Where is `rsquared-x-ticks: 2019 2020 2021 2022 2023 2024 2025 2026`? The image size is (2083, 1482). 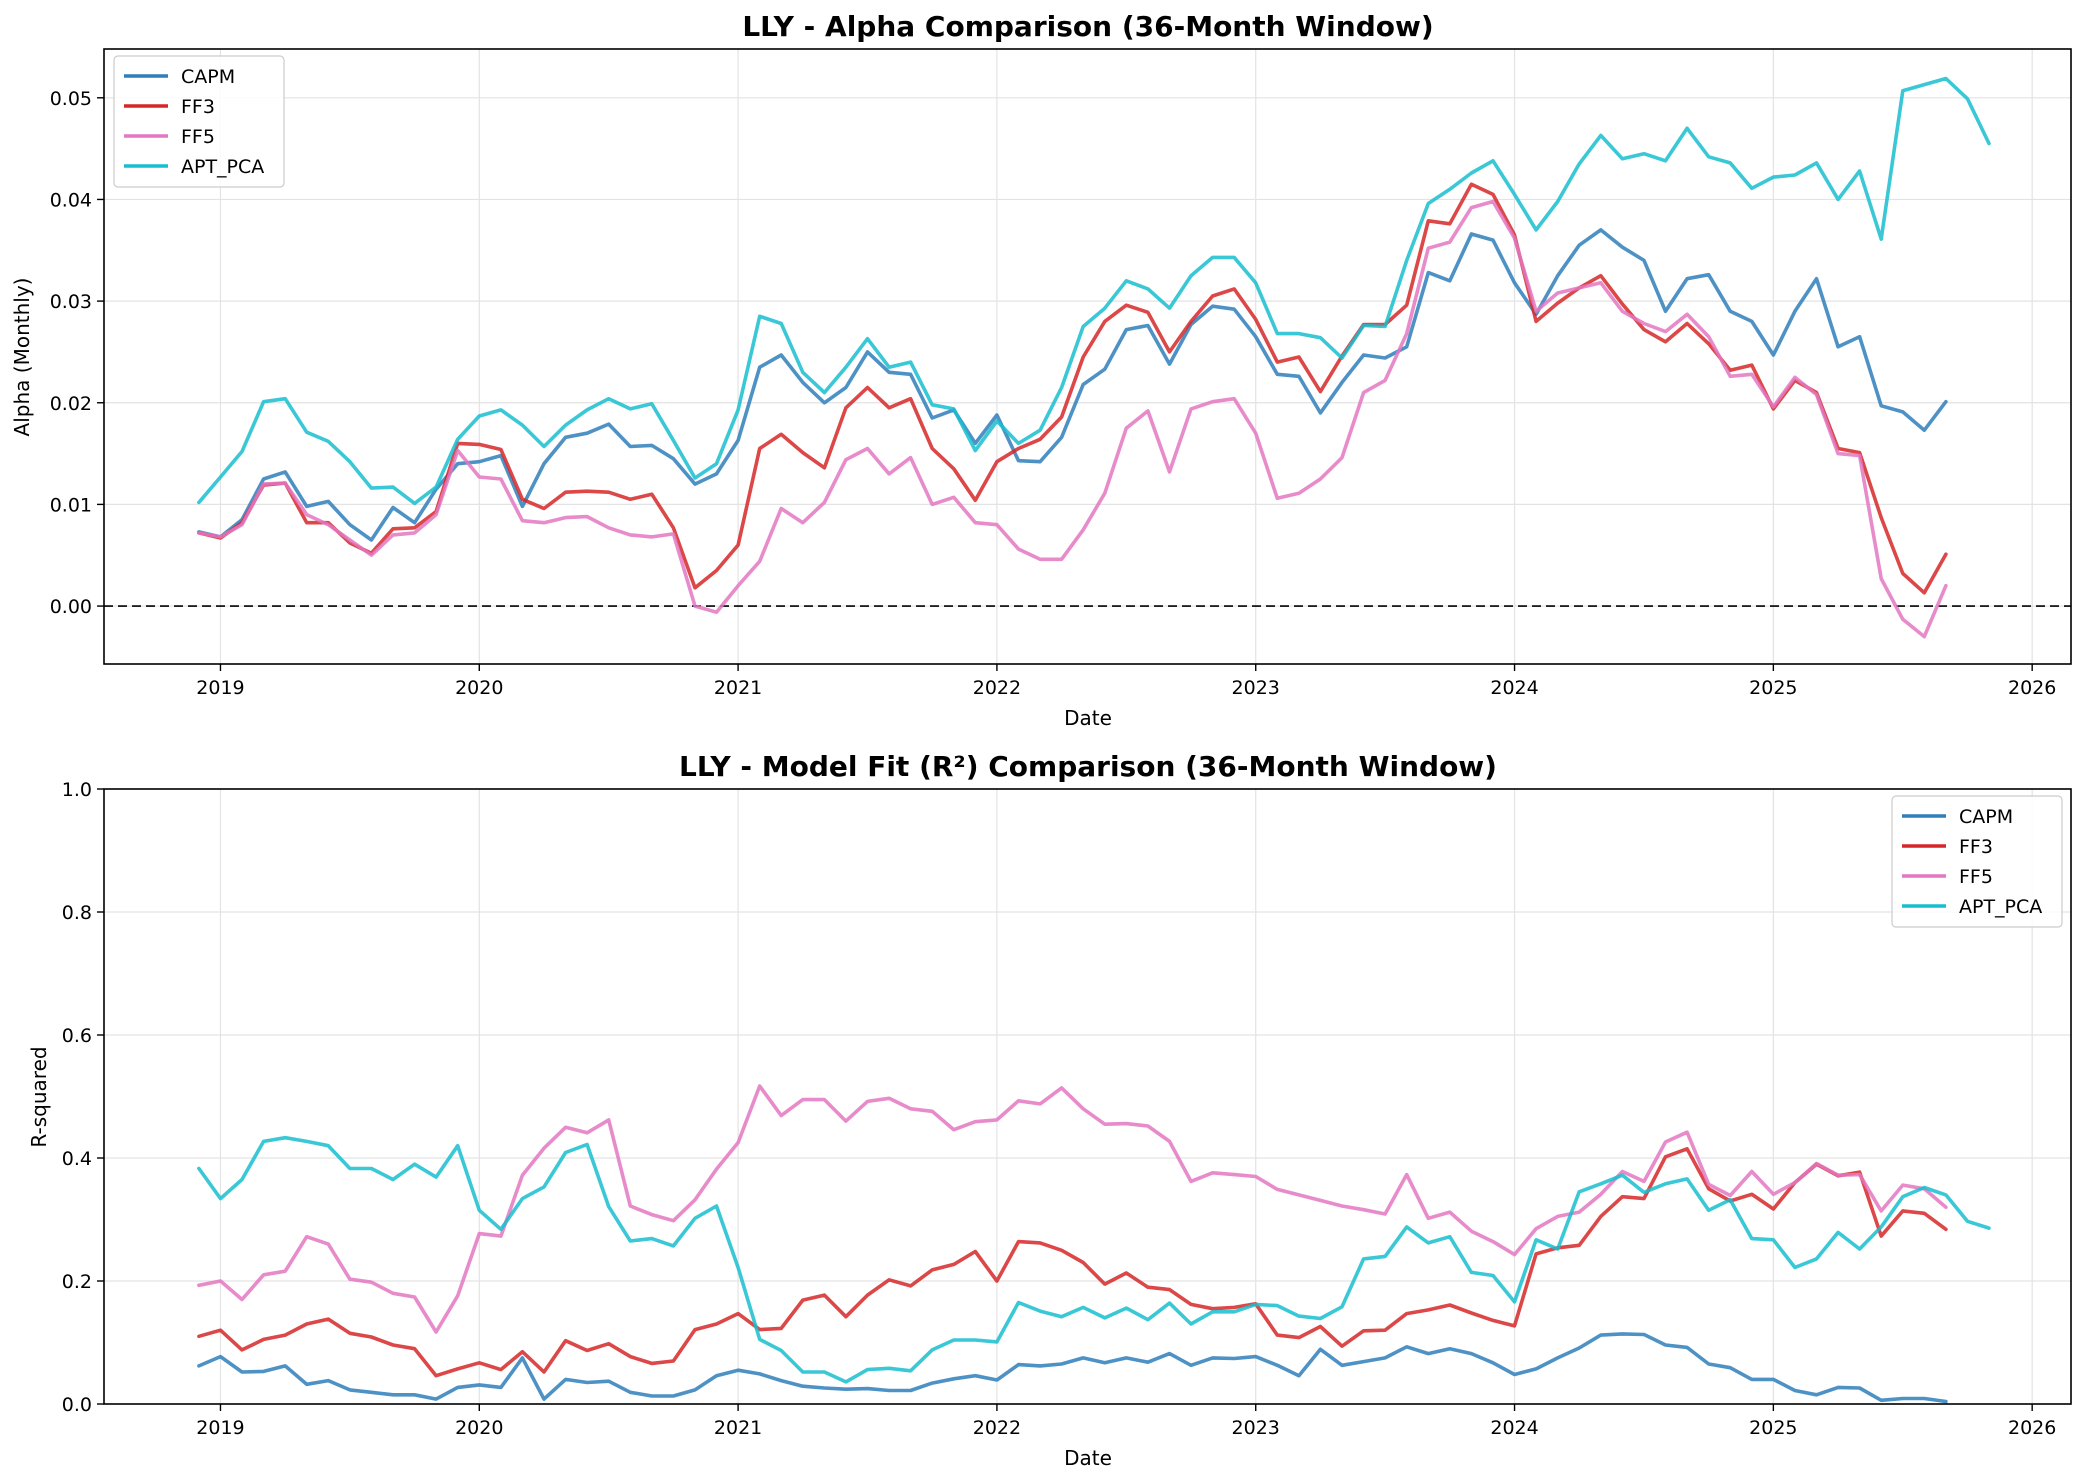 rsquared-x-ticks: 2019 2020 2021 2022 2023 2024 2025 2026 is located at coordinates (1126, 1421).